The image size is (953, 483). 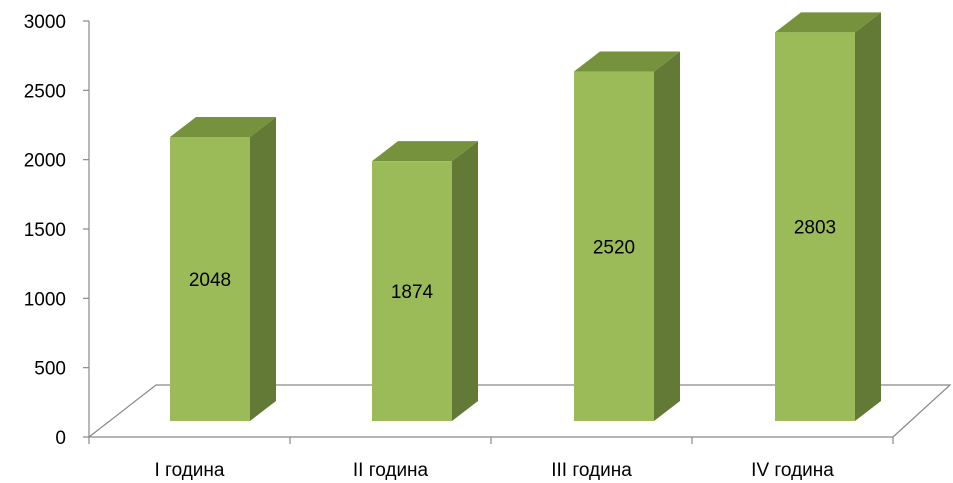 What do you see at coordinates (45, 161) in the screenshot?
I see `y-tick-label: 2000` at bounding box center [45, 161].